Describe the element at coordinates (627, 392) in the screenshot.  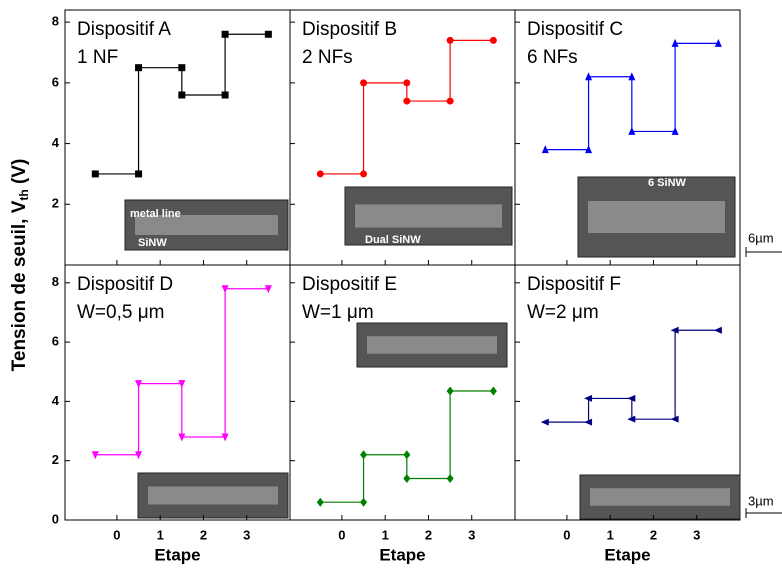
I see `plot-frame` at that location.